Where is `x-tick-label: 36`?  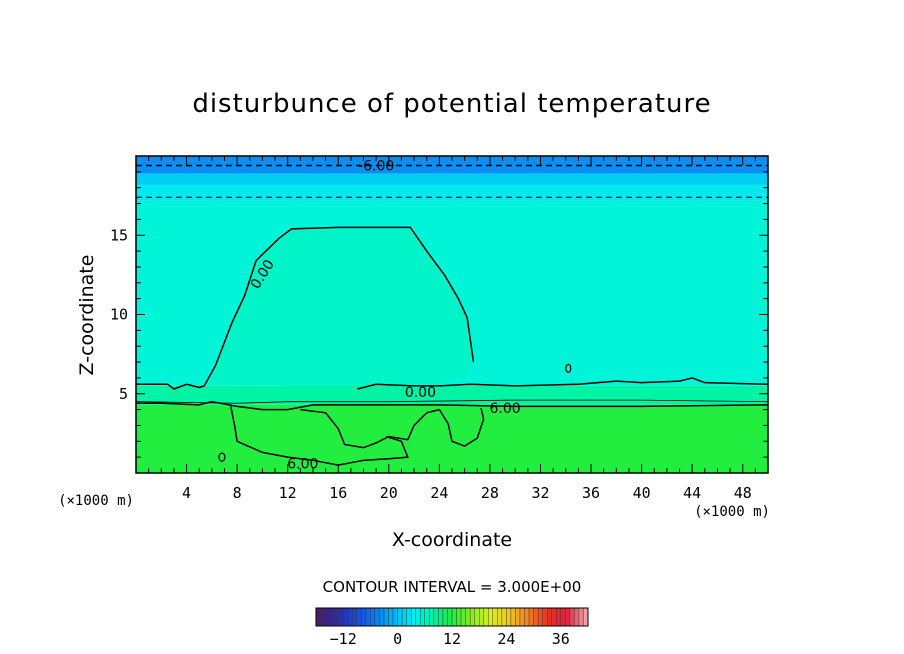
x-tick-label: 36 is located at coordinates (591, 493).